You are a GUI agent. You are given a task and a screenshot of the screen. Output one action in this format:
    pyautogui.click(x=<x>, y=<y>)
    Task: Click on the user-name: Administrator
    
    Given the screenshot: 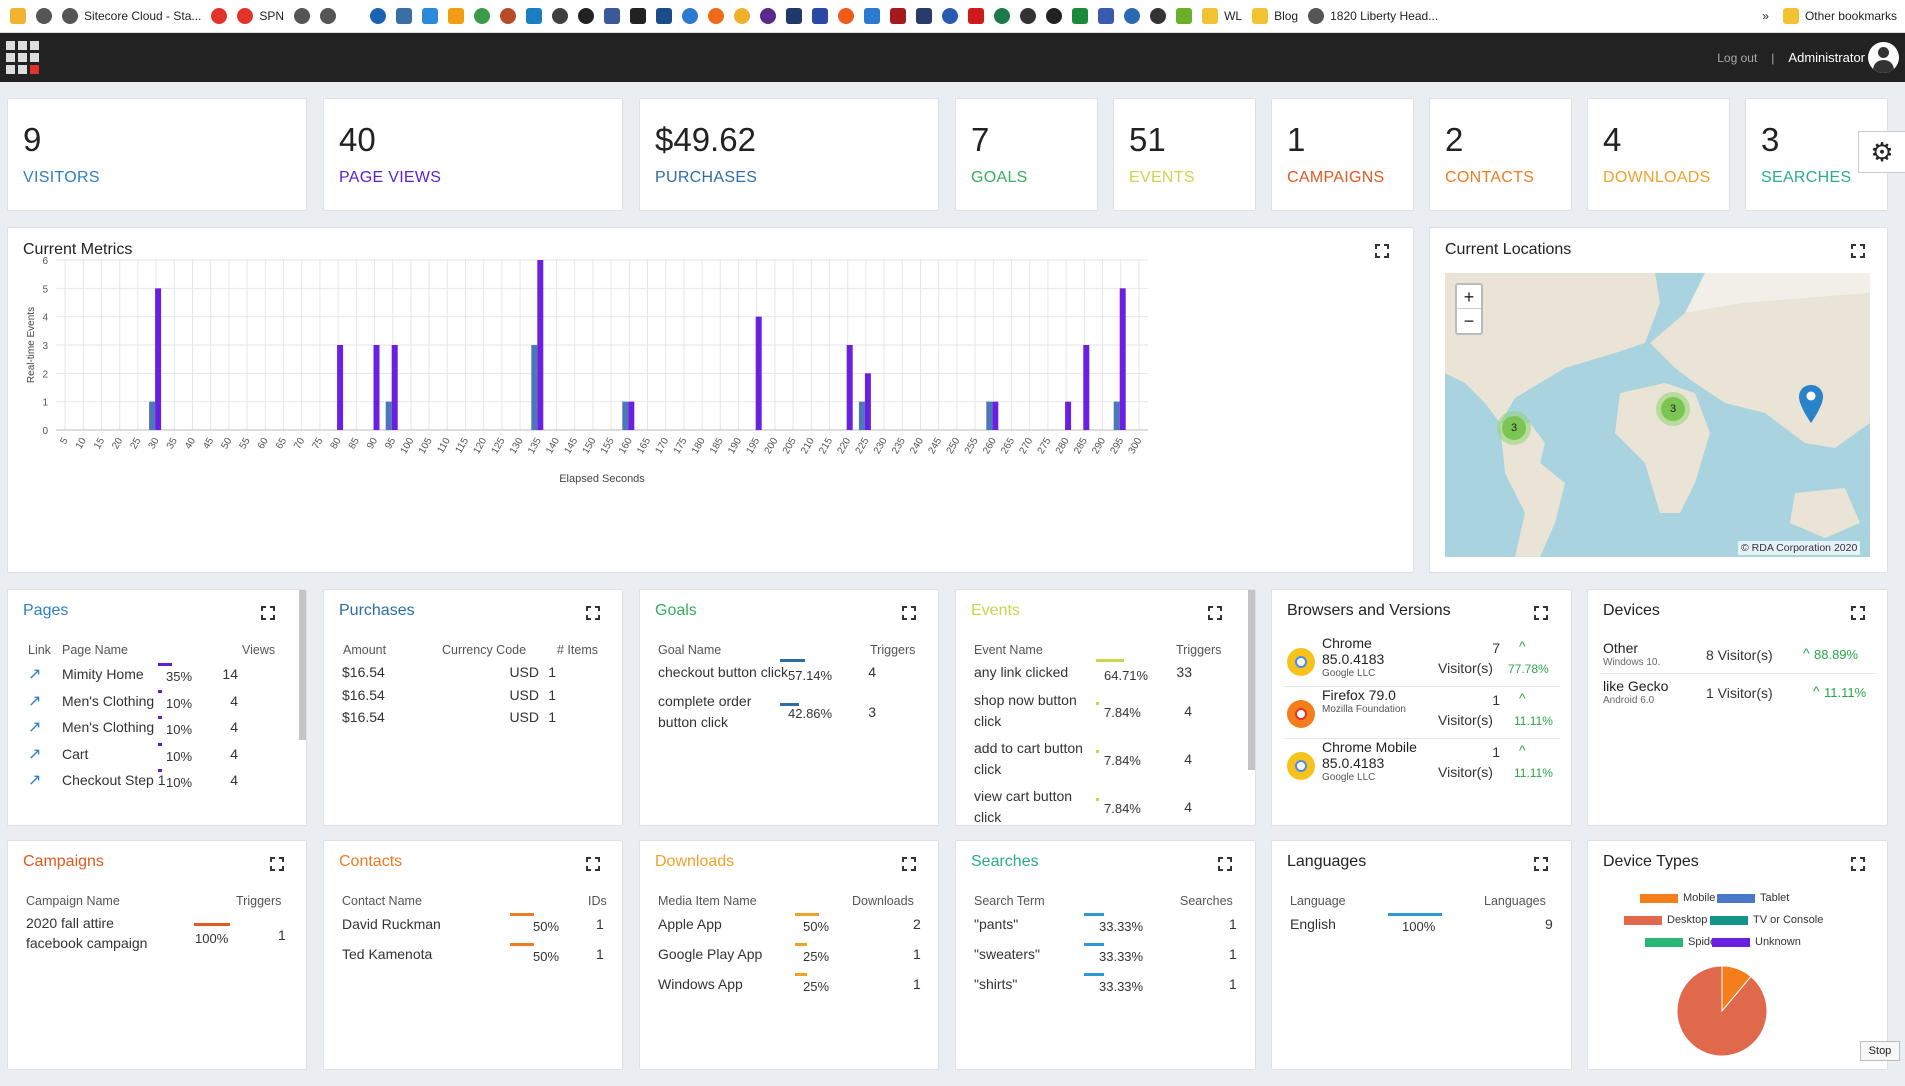 What is the action you would take?
    pyautogui.click(x=1826, y=57)
    